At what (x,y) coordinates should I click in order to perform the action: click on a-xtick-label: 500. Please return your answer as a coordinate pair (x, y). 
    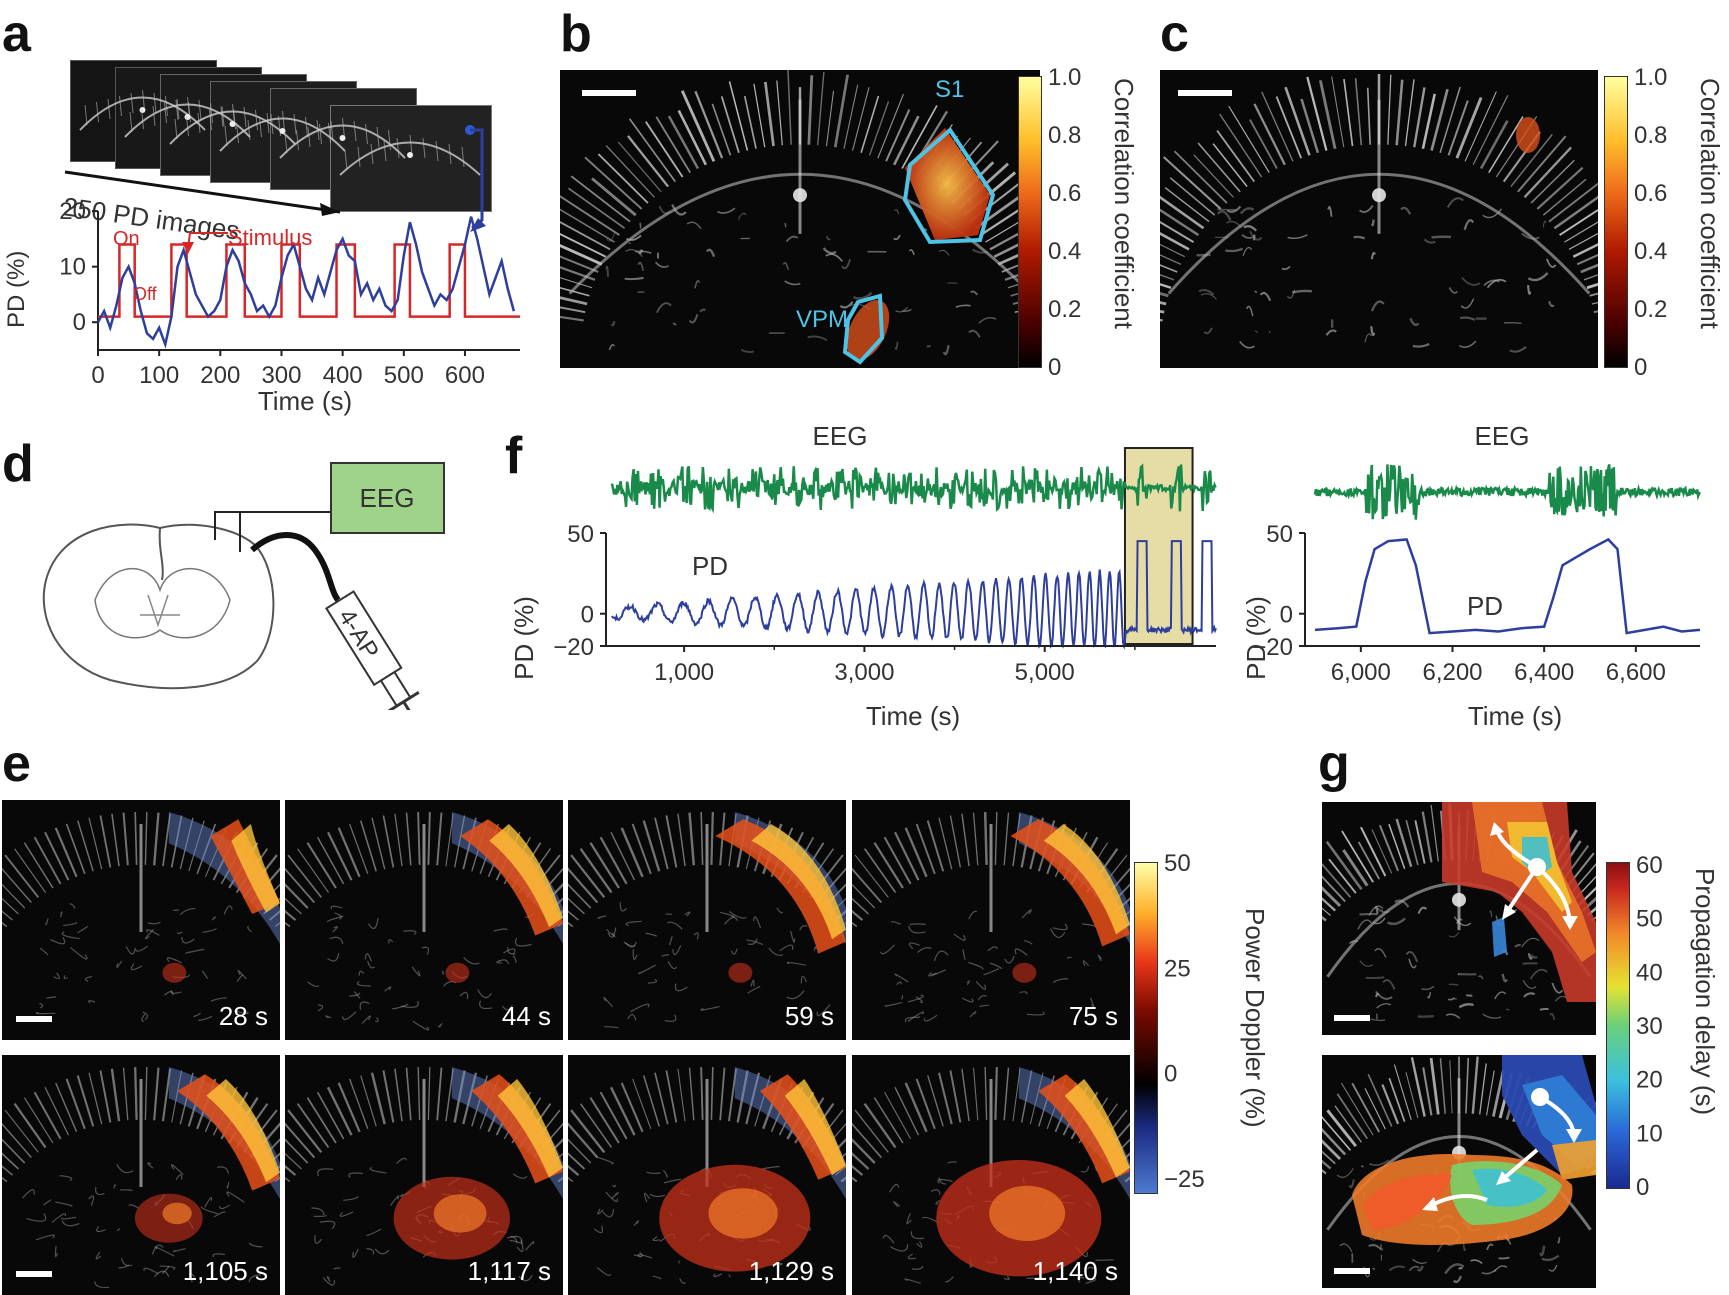
    Looking at the image, I should click on (404, 375).